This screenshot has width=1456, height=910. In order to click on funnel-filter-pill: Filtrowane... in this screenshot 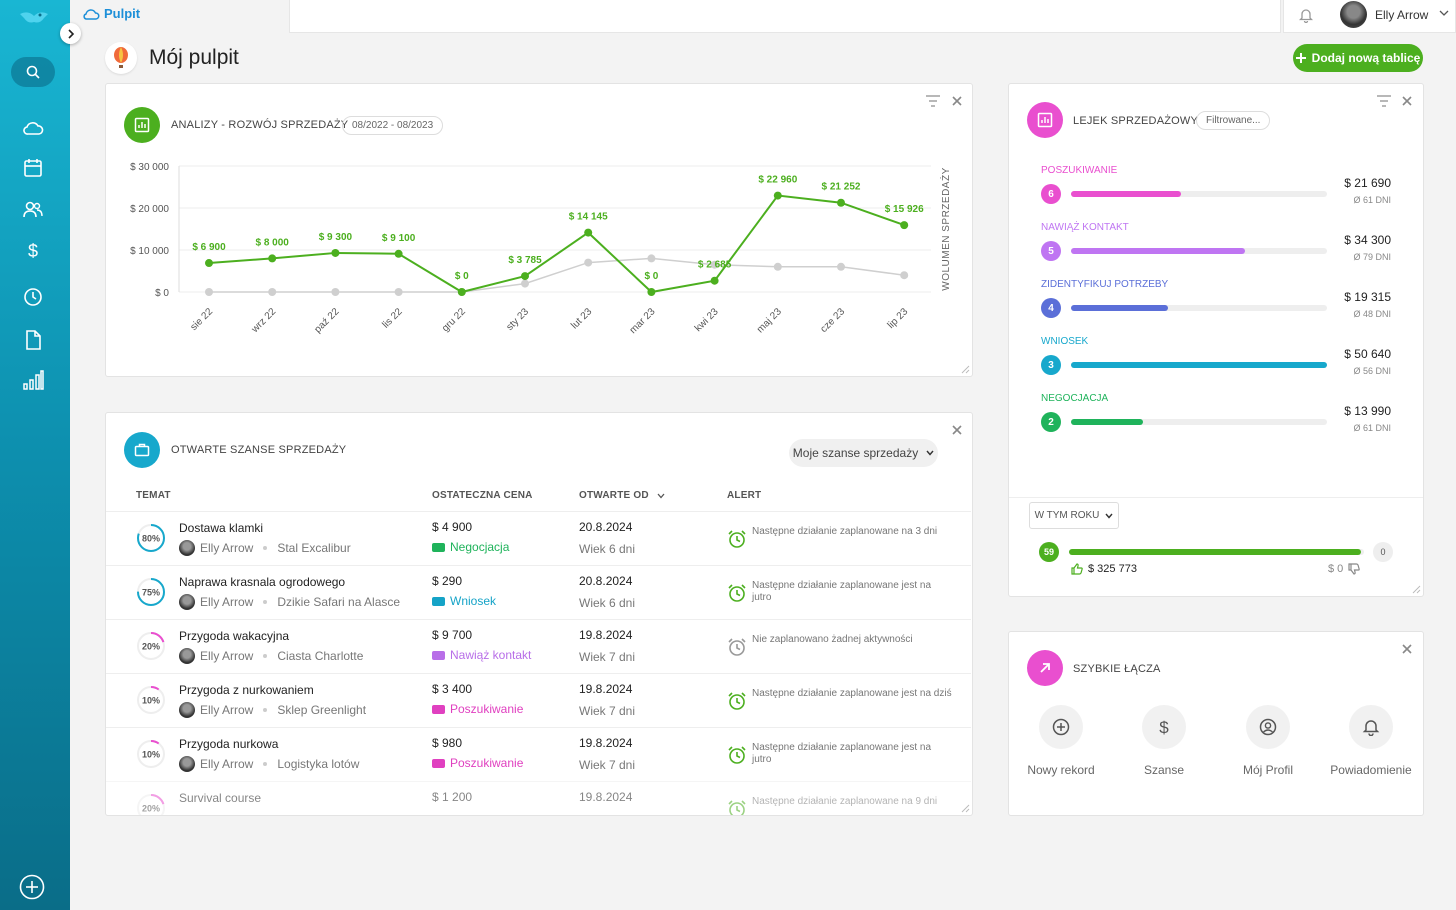, I will do `click(1233, 120)`.